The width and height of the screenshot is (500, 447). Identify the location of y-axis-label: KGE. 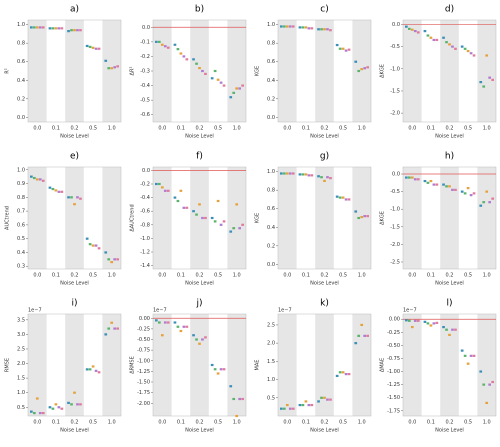
(258, 218).